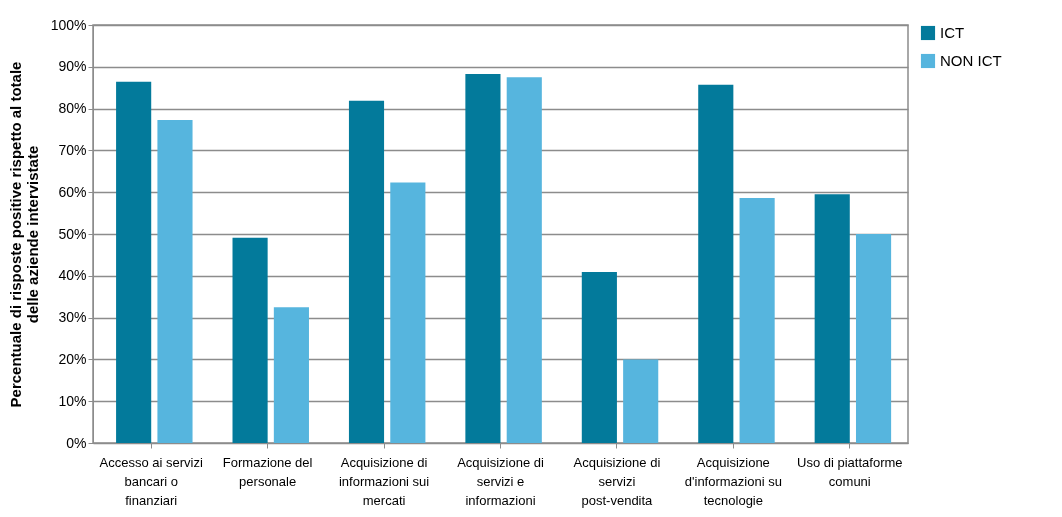 The width and height of the screenshot is (1062, 517). What do you see at coordinates (72, 400) in the screenshot?
I see `y-tick-label: 10%` at bounding box center [72, 400].